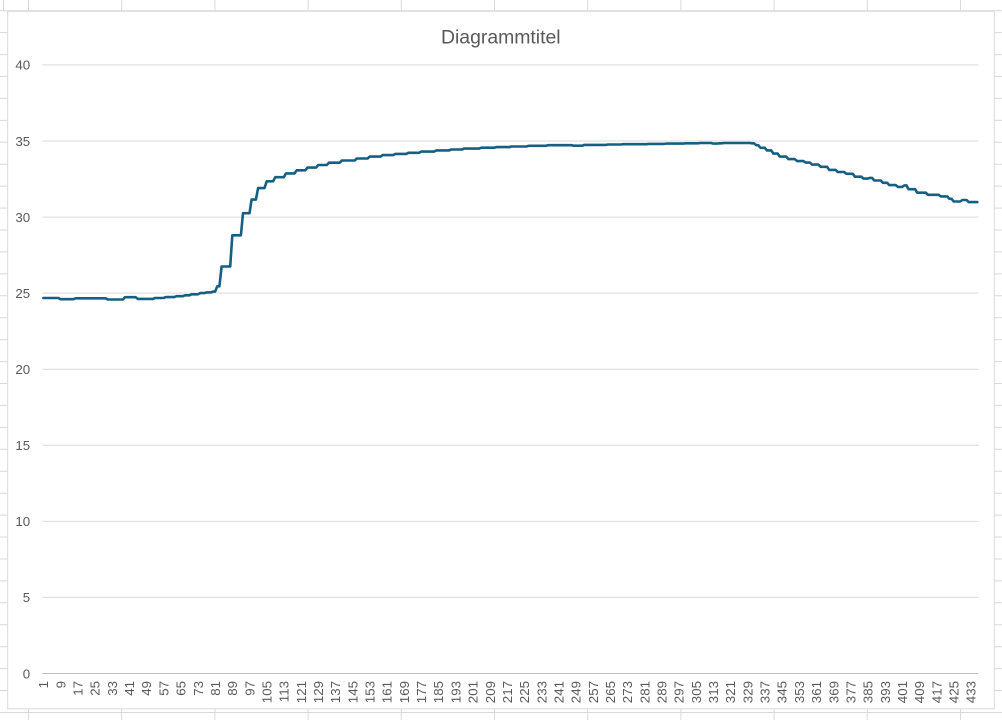 The height and width of the screenshot is (720, 1002). I want to click on svg-text: 20, so click(22, 369).